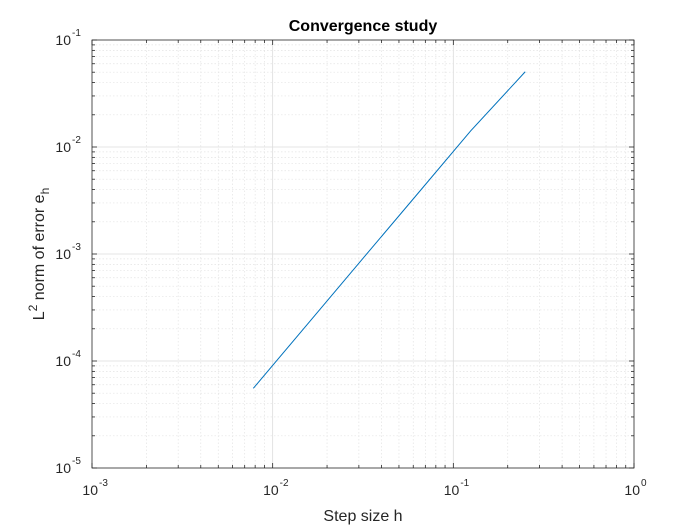 Image resolution: width=700 pixels, height=530 pixels. Describe the element at coordinates (39, 315) in the screenshot. I see `y-axis-label-base: L` at that location.